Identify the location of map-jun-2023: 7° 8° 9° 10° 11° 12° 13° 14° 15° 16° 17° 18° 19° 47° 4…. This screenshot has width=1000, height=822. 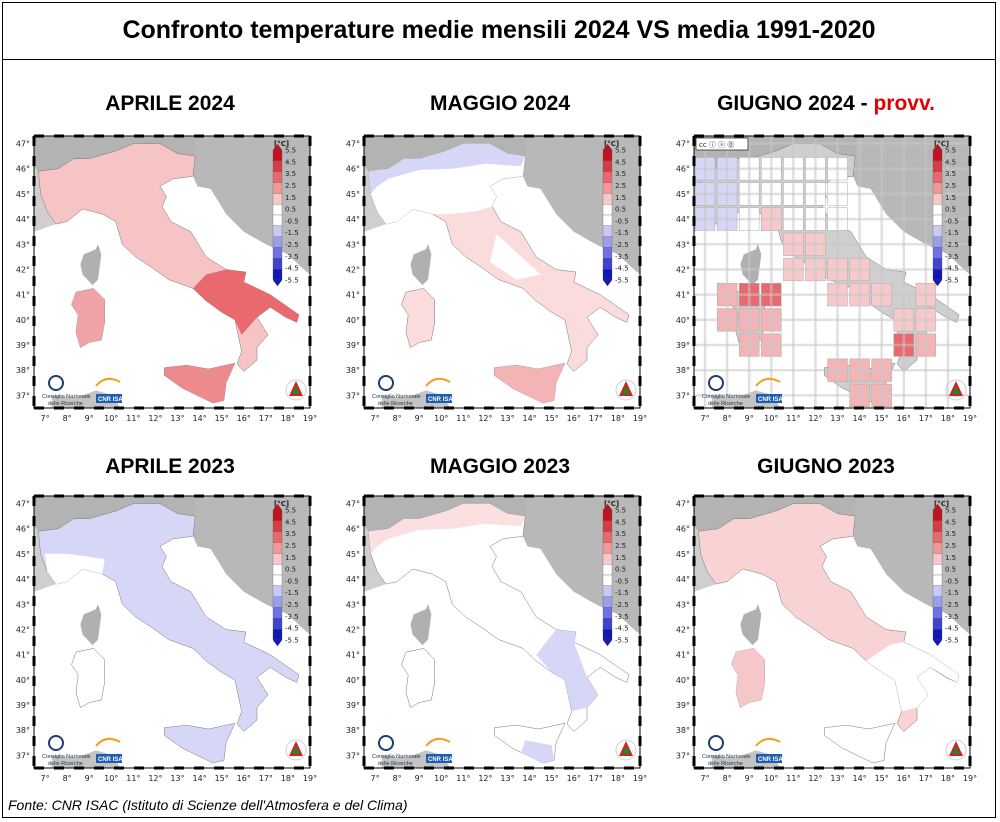
(826, 638).